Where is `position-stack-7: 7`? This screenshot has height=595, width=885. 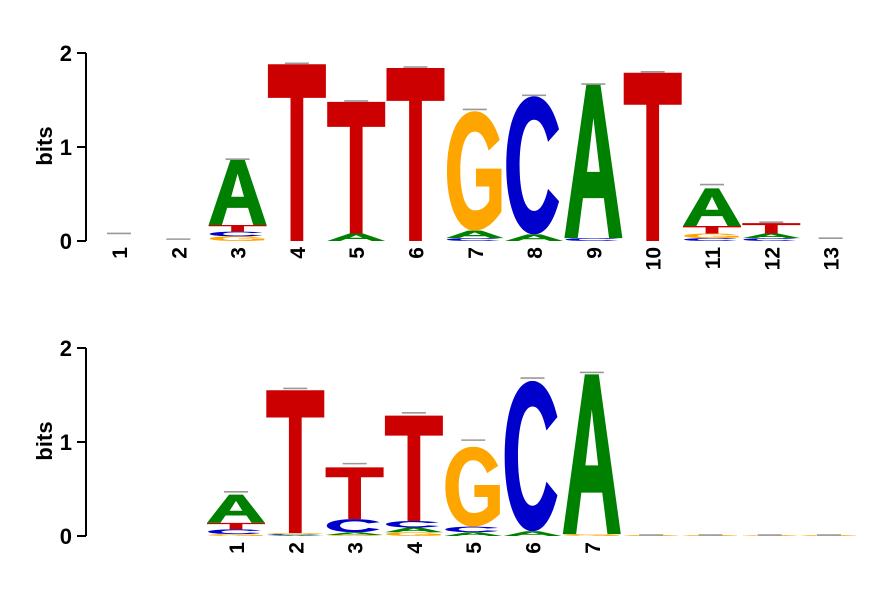 position-stack-7: 7 is located at coordinates (591, 462).